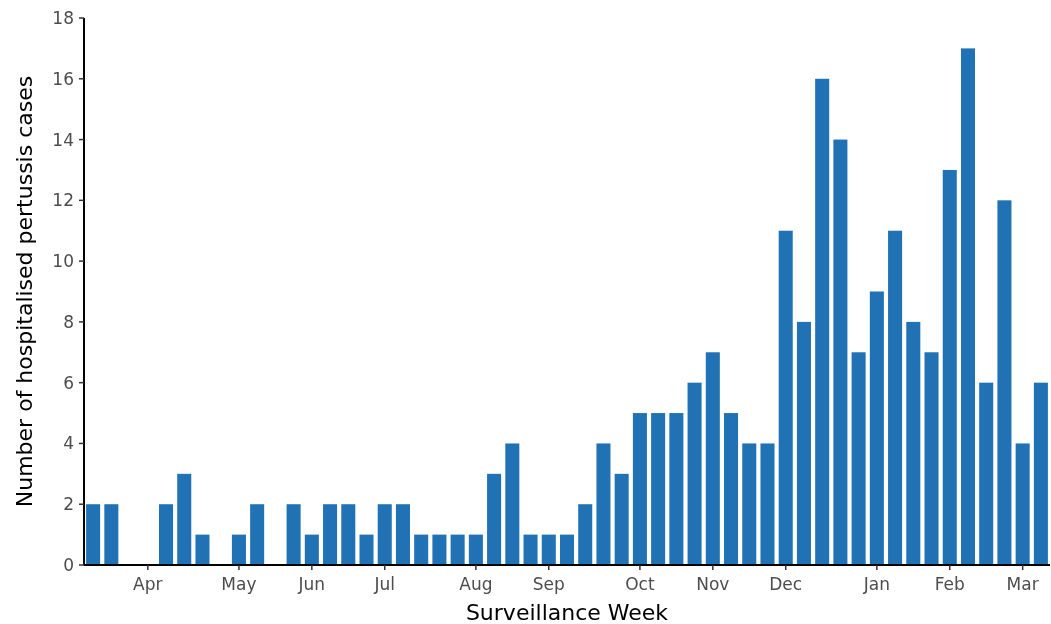  What do you see at coordinates (567, 612) in the screenshot?
I see `x-axis-title: Surveillance Week` at bounding box center [567, 612].